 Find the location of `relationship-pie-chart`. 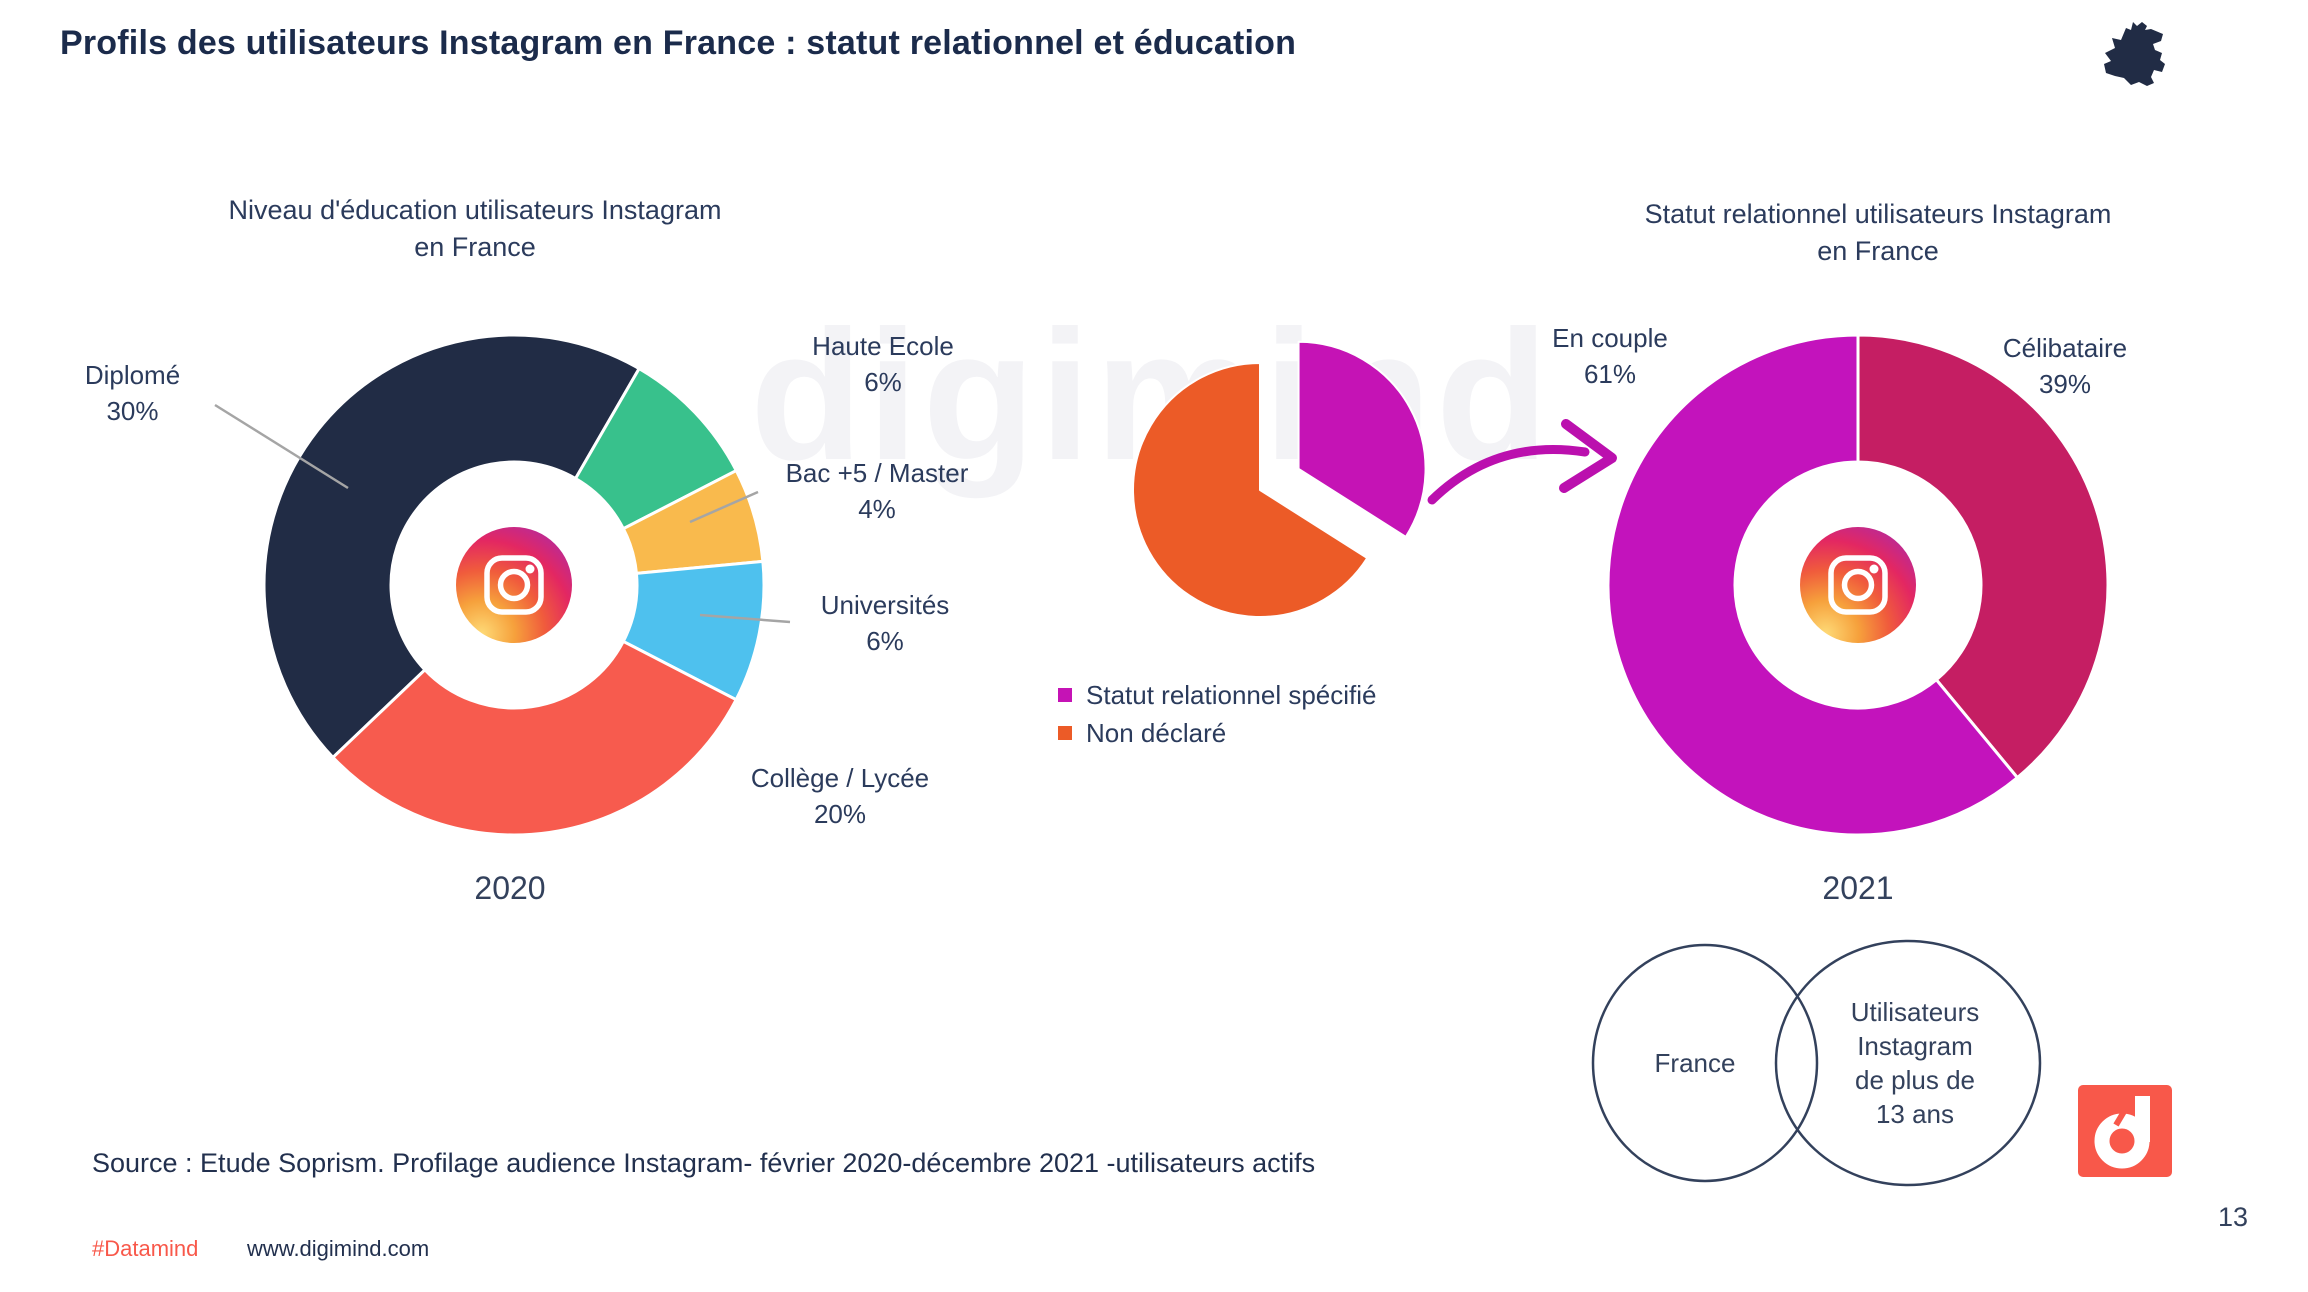

relationship-pie-chart is located at coordinates (1279, 479).